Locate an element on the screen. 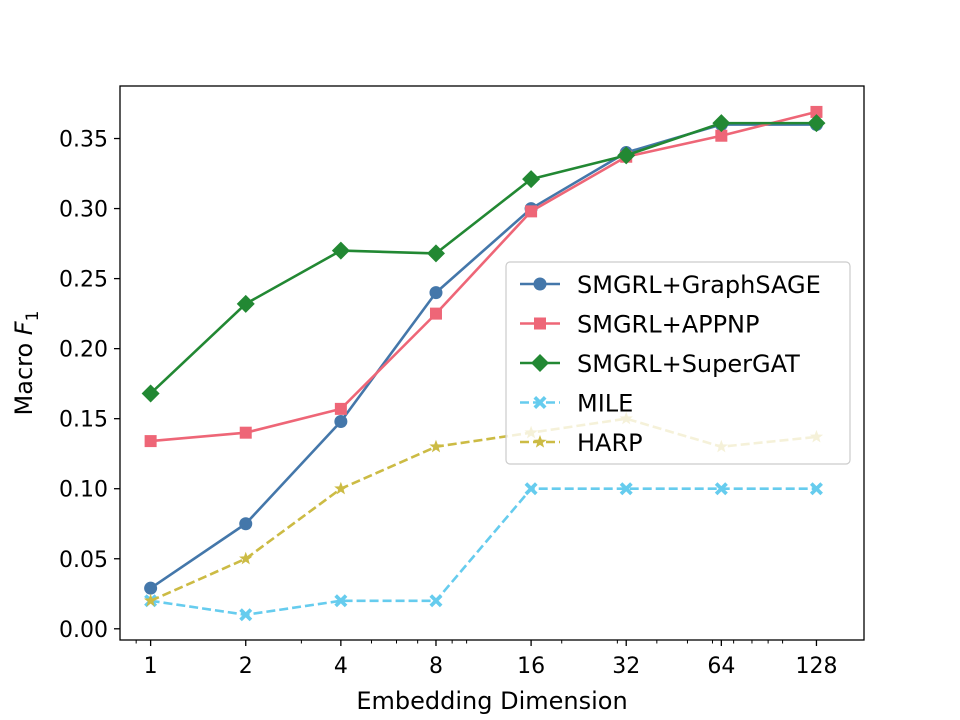  legend-label: MILE is located at coordinates (605, 404).